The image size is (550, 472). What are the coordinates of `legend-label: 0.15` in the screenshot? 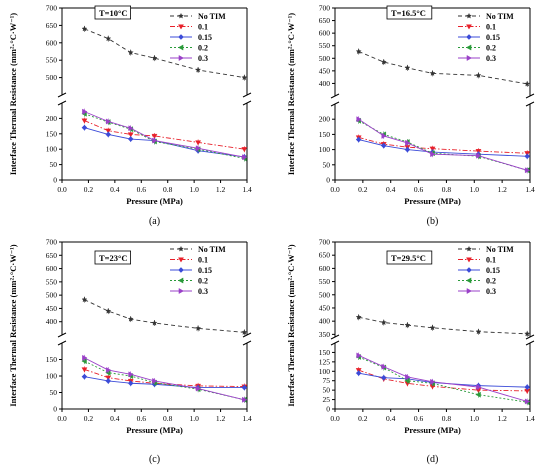 It's located at (205, 270).